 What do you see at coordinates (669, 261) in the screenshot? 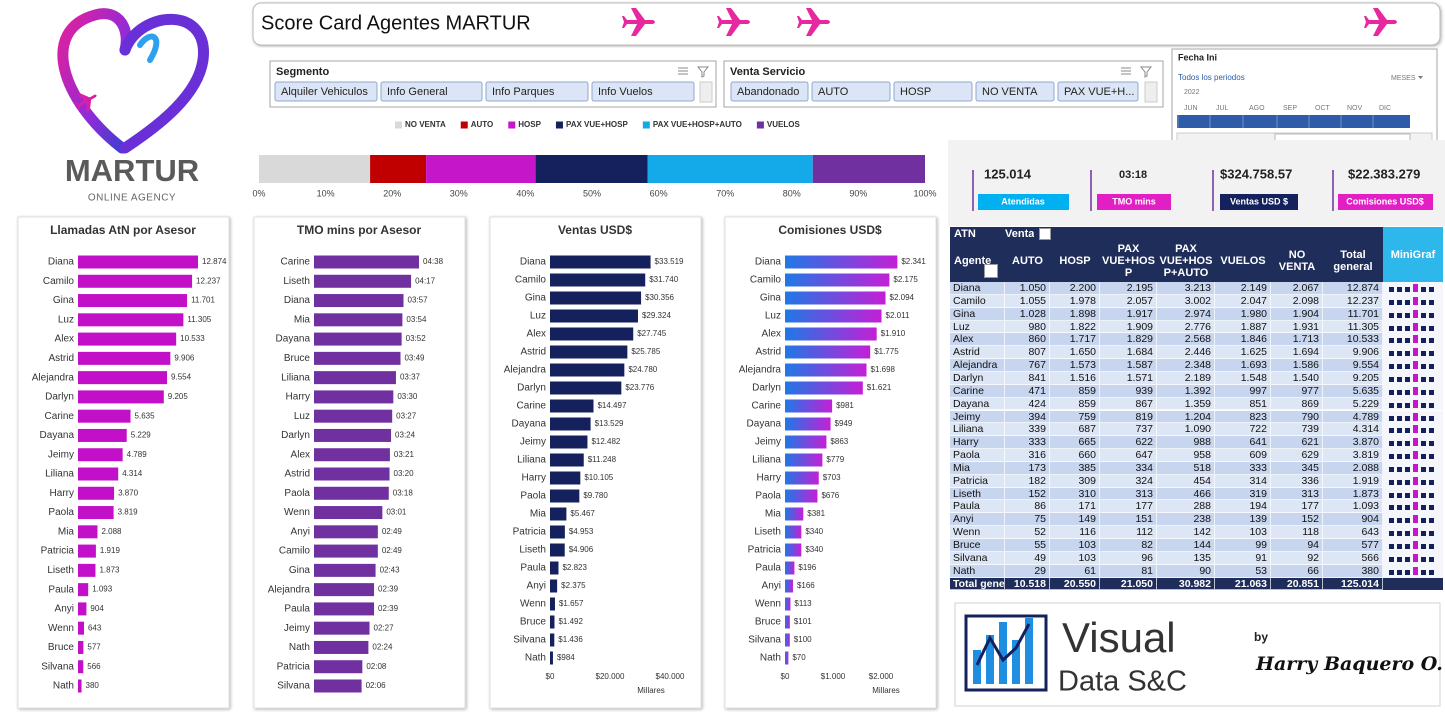
I see `value-label: $33.519` at bounding box center [669, 261].